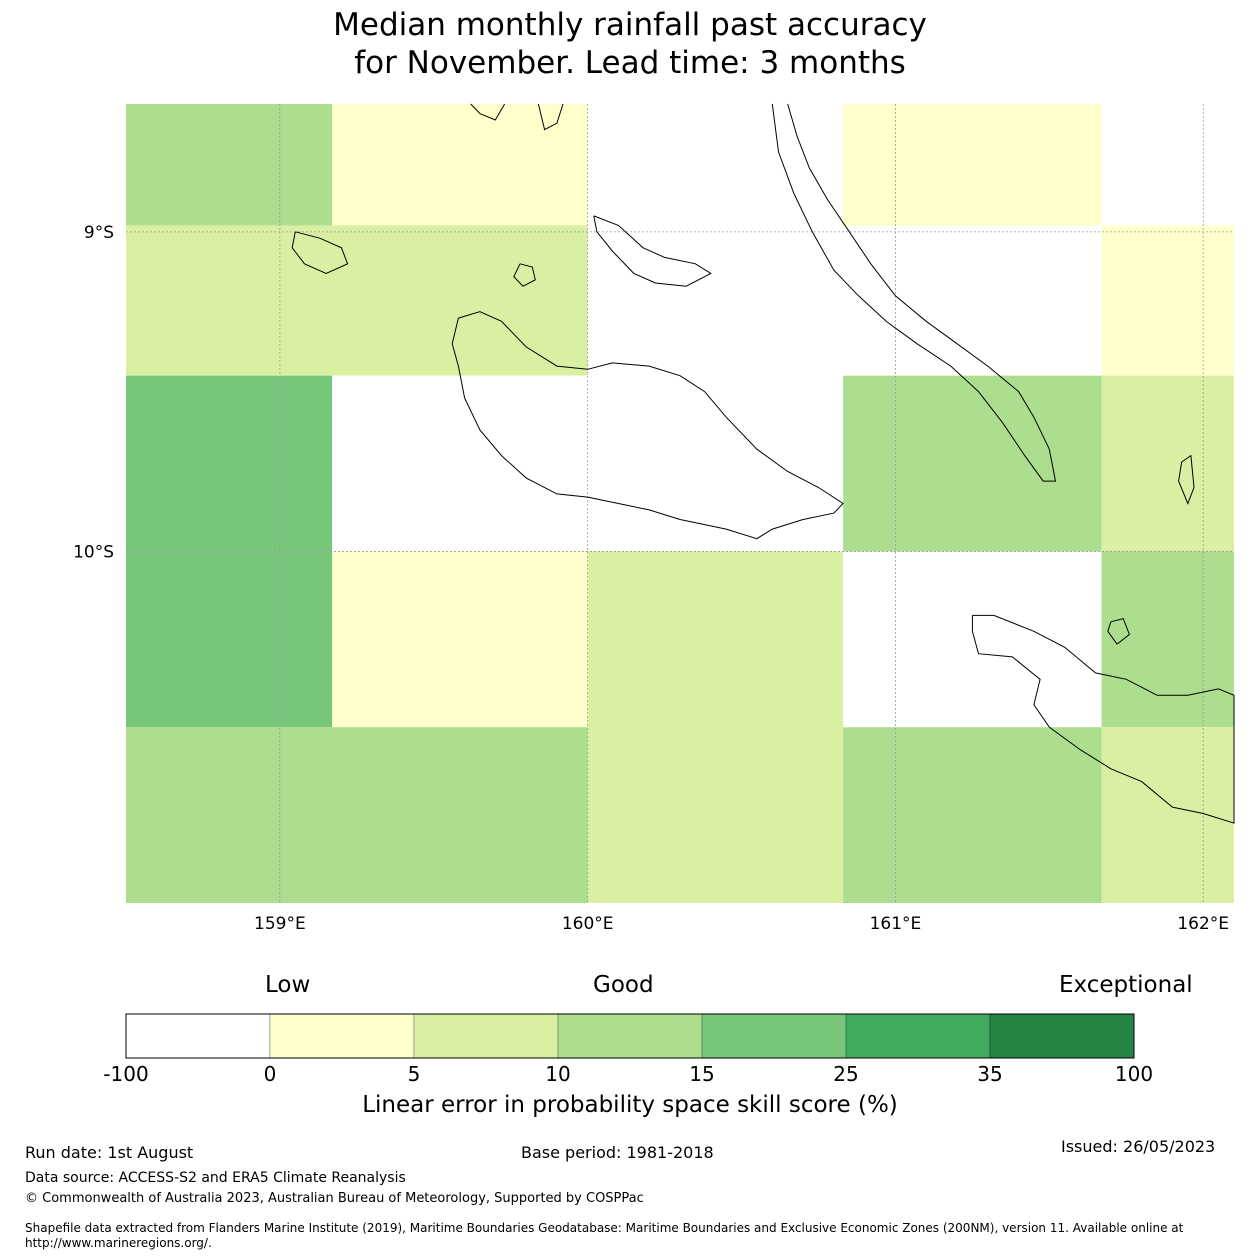 The image size is (1260, 1260). I want to click on coastline-ulawa, so click(1186, 479).